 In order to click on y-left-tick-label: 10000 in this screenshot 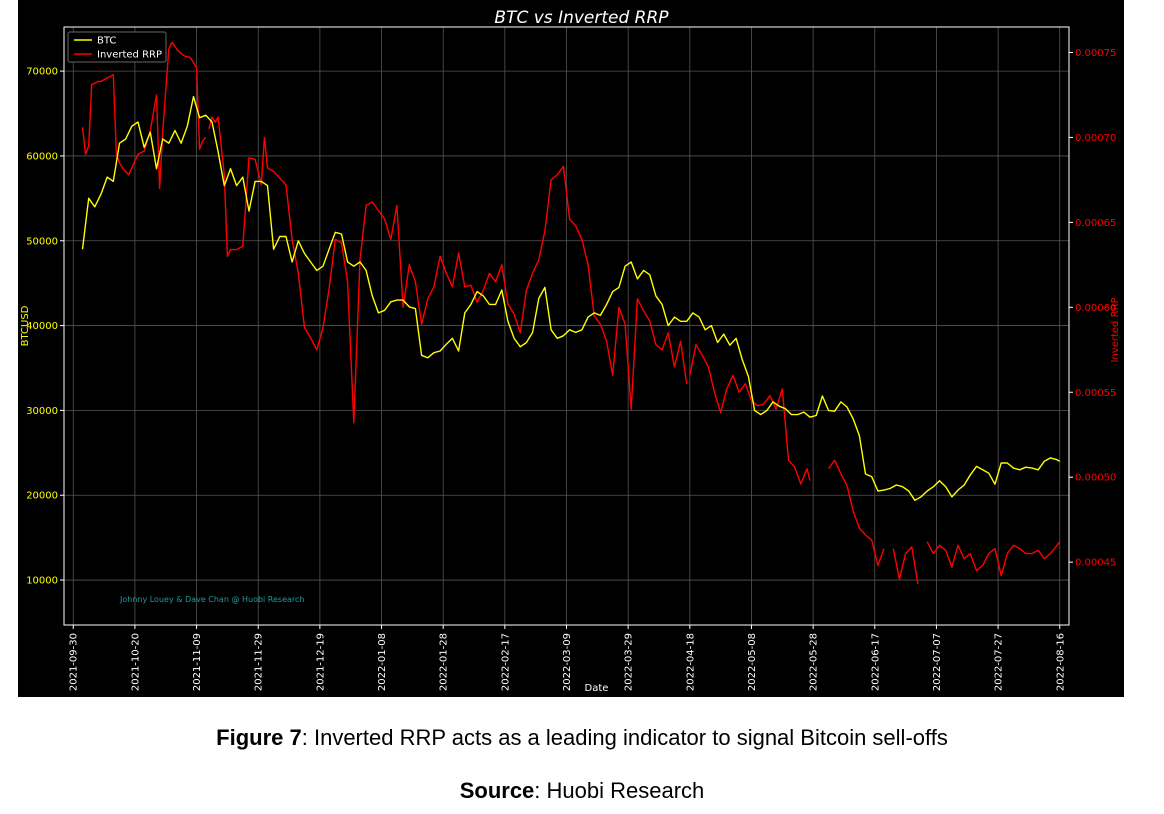, I will do `click(42, 581)`.